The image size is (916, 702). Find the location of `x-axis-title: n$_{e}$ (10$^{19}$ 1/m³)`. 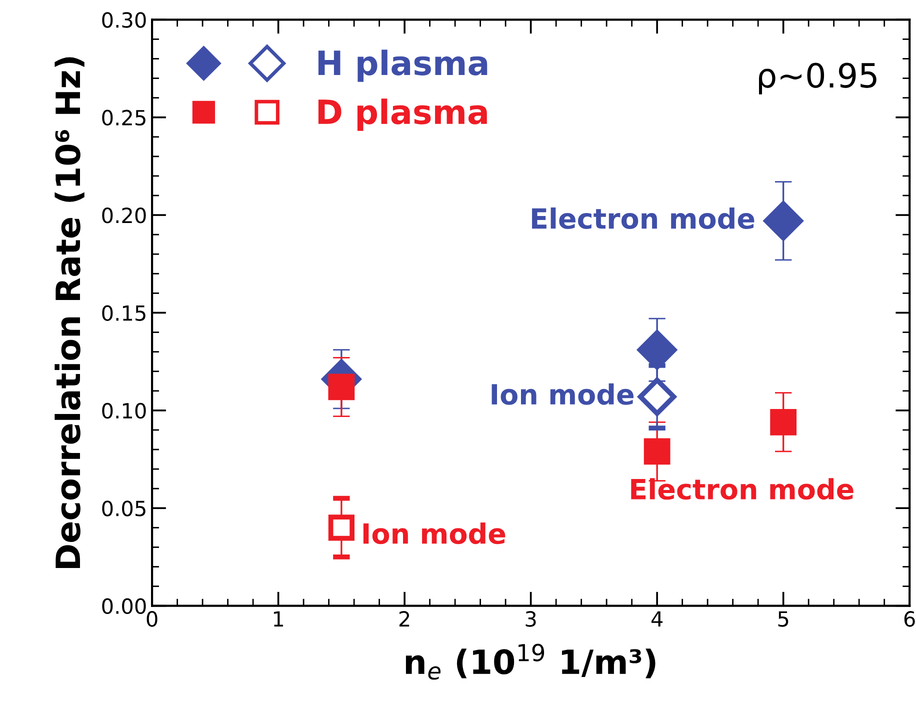

x-axis-title: n$_{e}$ (10$^{19}$ 1/m³) is located at coordinates (531, 662).